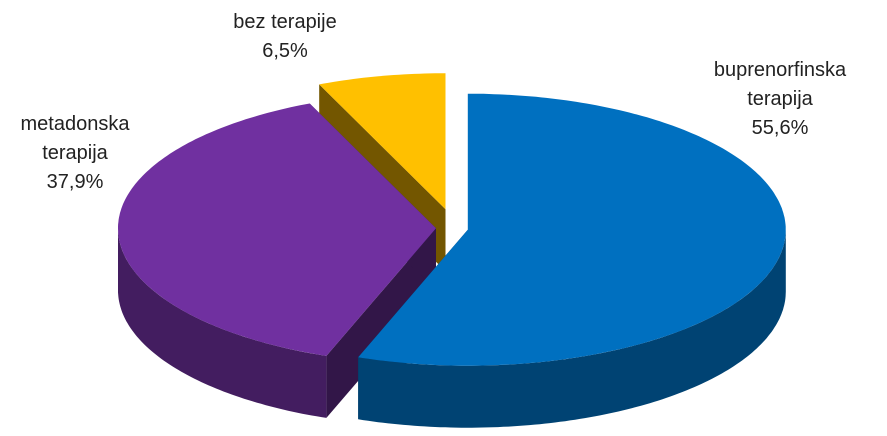  What do you see at coordinates (75, 182) in the screenshot?
I see `value-label: 37,9%` at bounding box center [75, 182].